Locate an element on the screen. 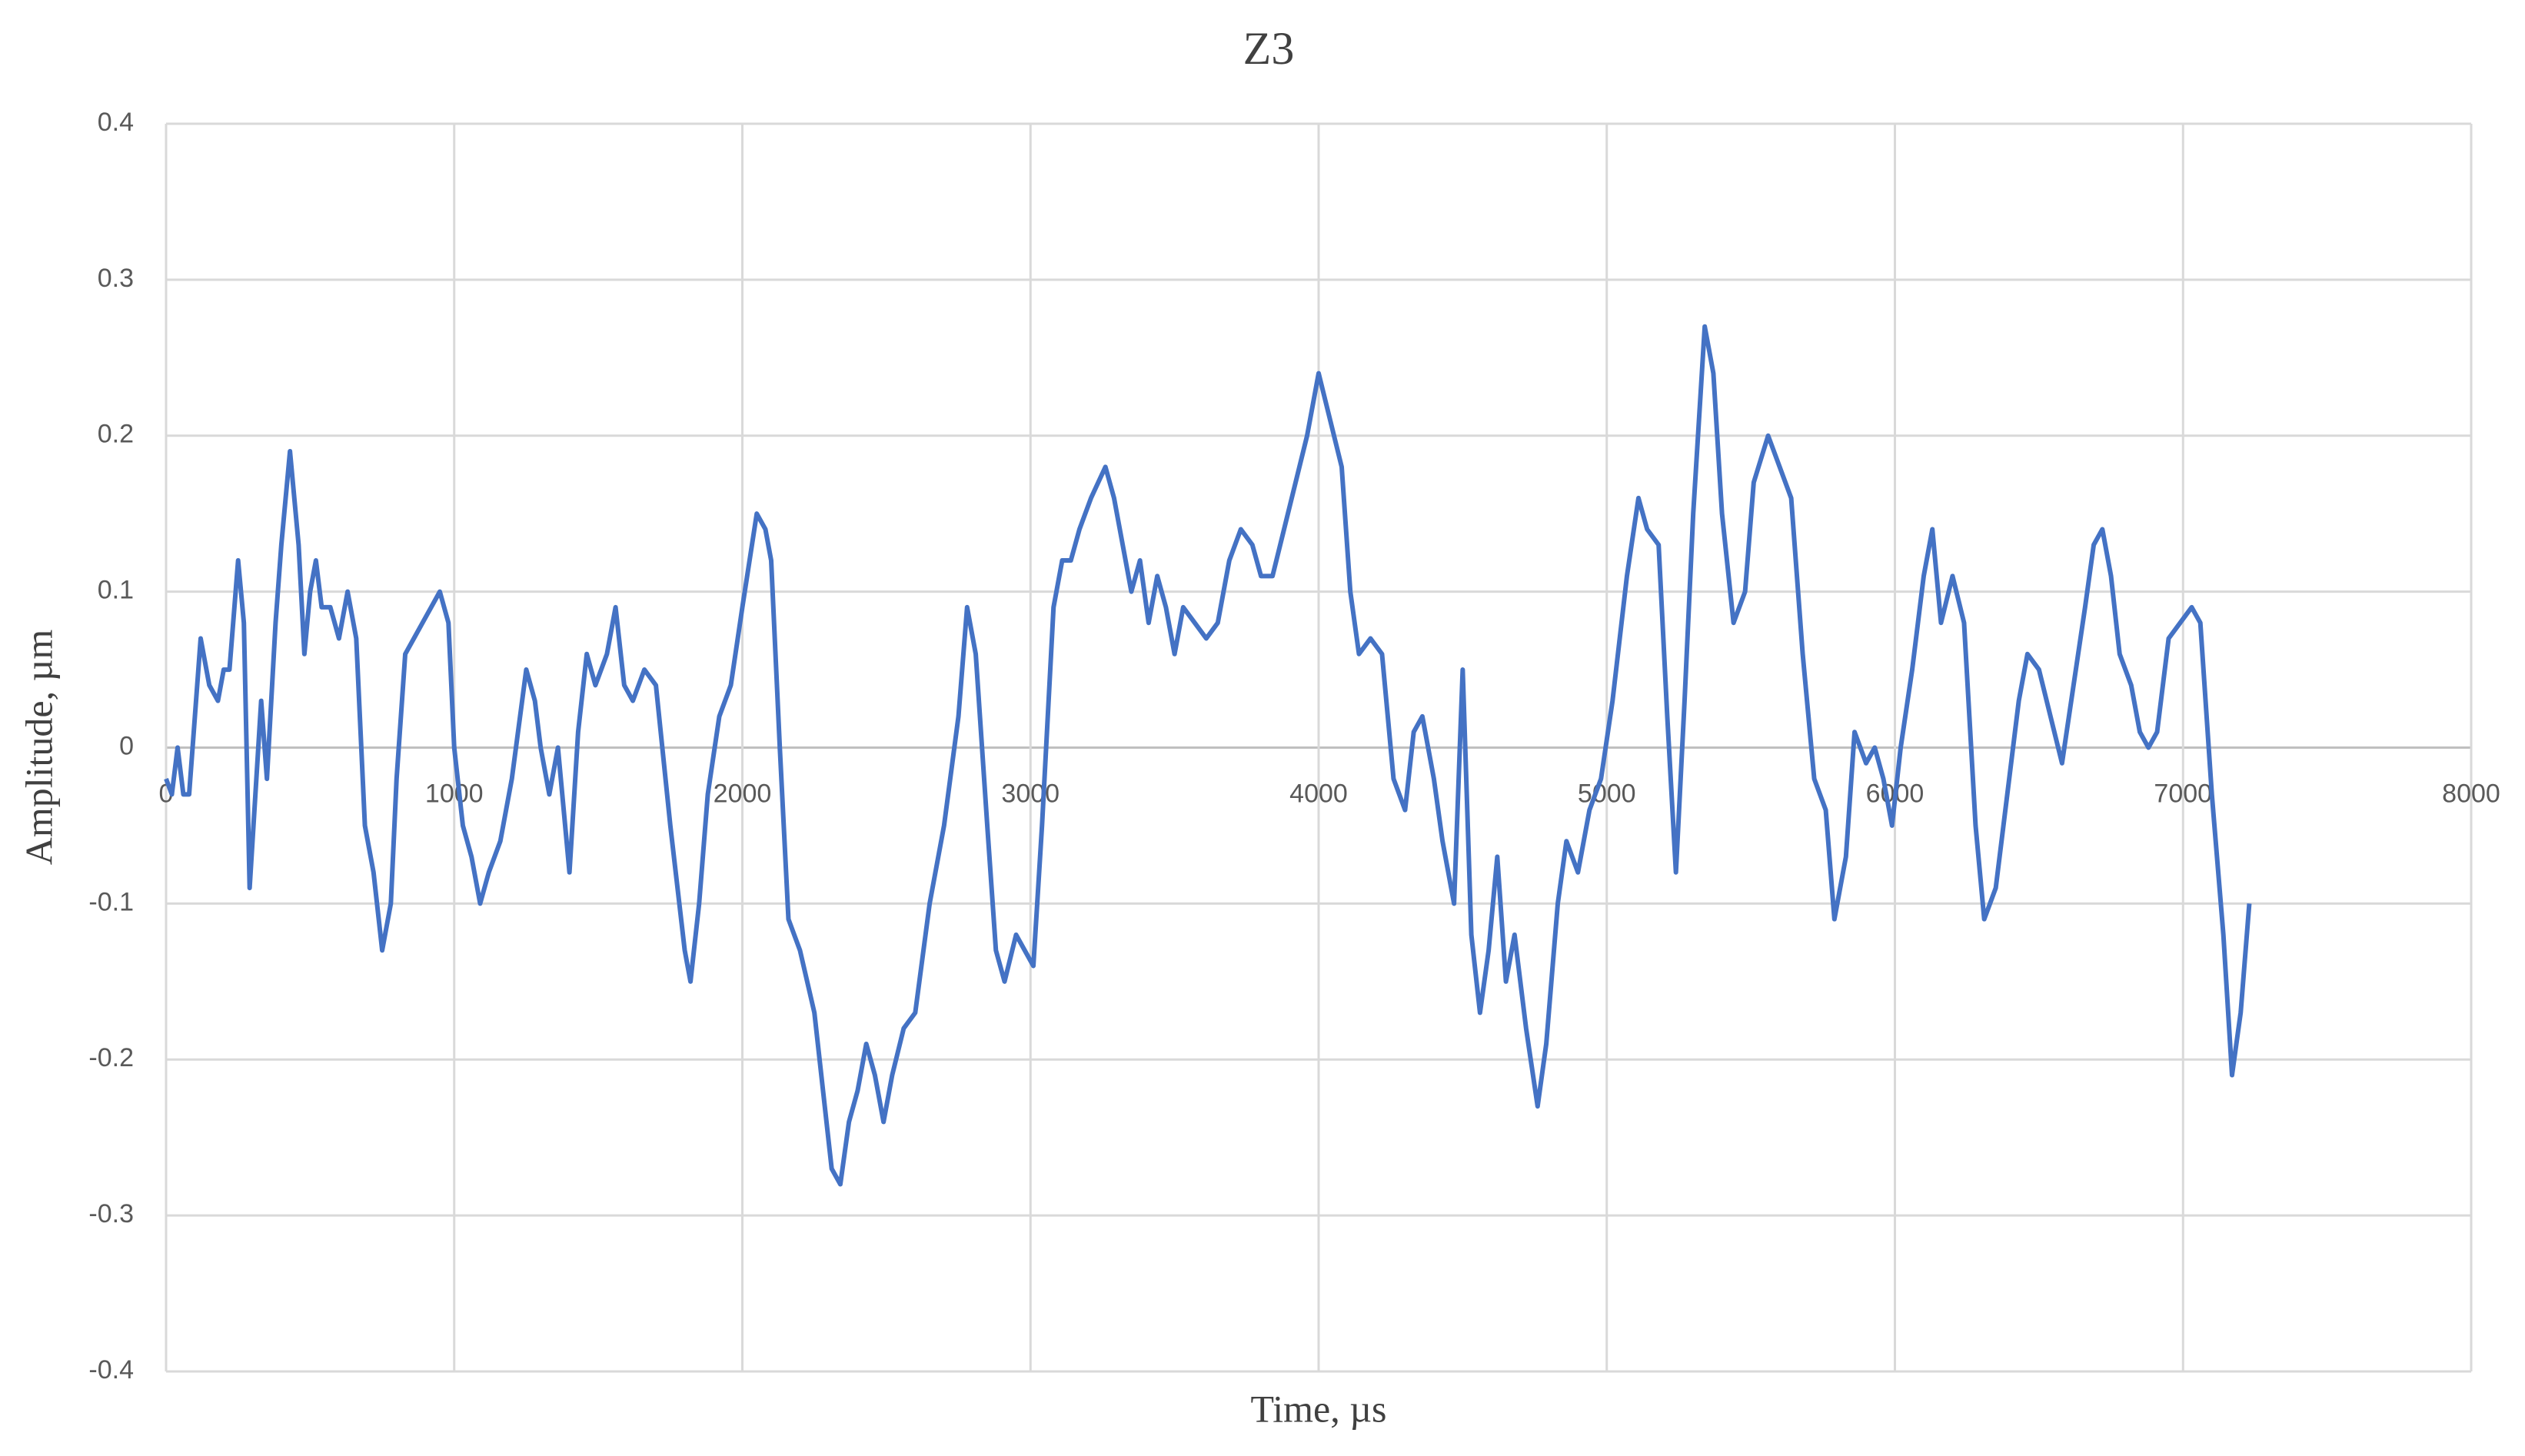  chart-title: Z3 is located at coordinates (1269, 49).